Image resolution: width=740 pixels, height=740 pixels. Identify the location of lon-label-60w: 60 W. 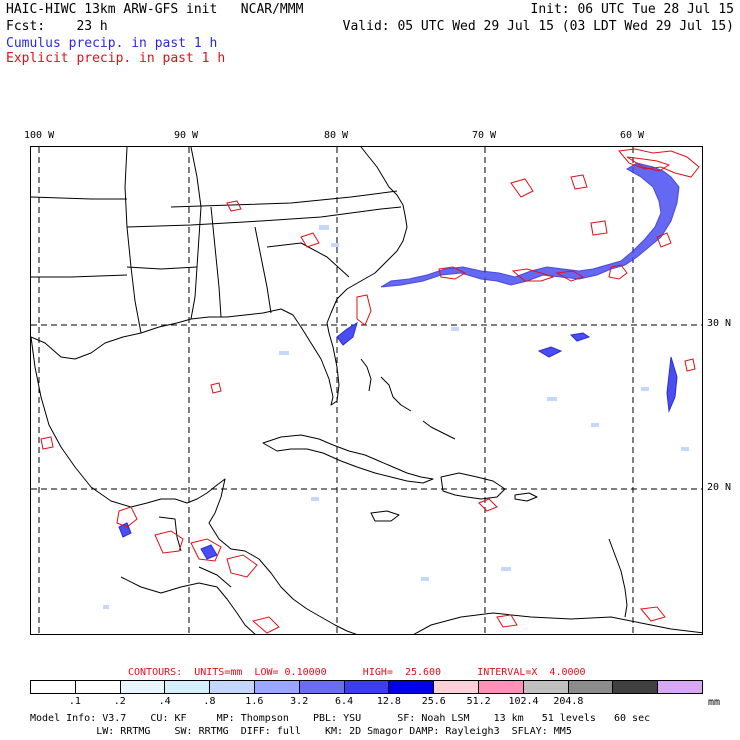
(632, 135).